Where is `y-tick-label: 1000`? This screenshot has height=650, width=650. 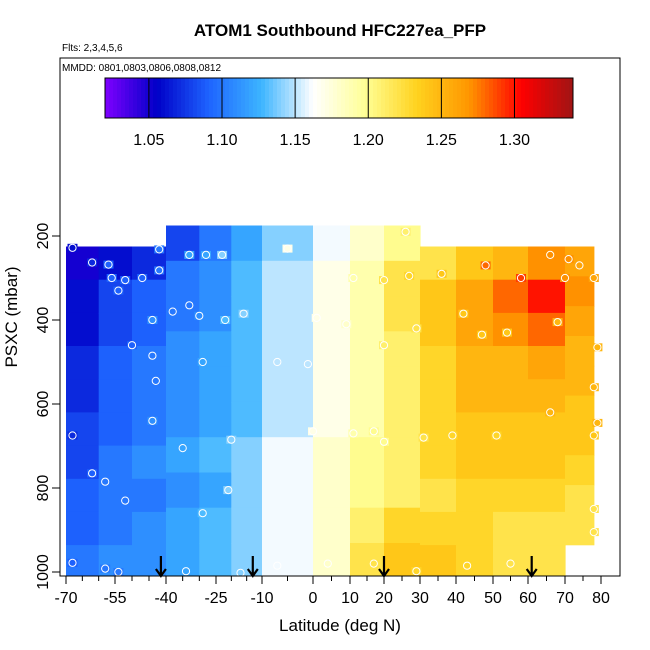 y-tick-label: 1000 is located at coordinates (43, 572).